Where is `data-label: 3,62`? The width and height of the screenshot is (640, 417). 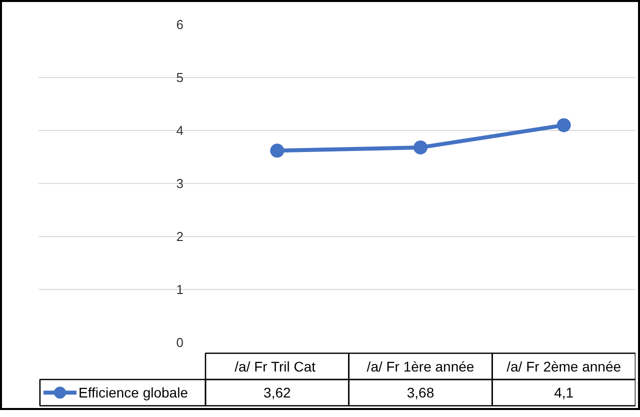
data-label: 3,62 is located at coordinates (278, 392).